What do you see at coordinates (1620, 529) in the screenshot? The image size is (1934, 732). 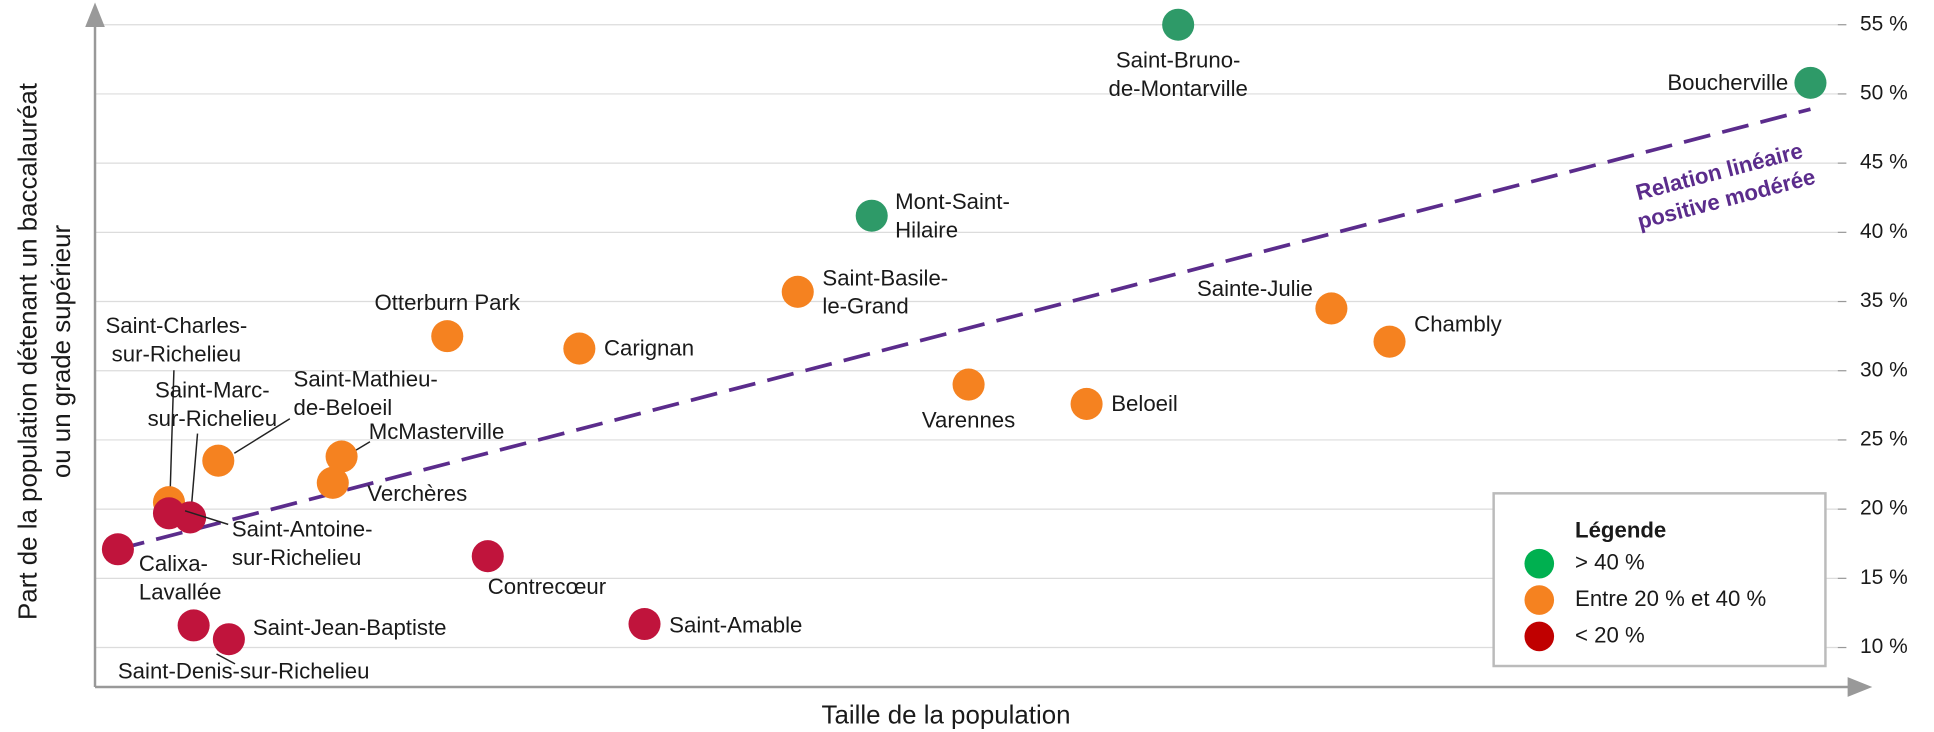 I see `legend-title: Légende` at bounding box center [1620, 529].